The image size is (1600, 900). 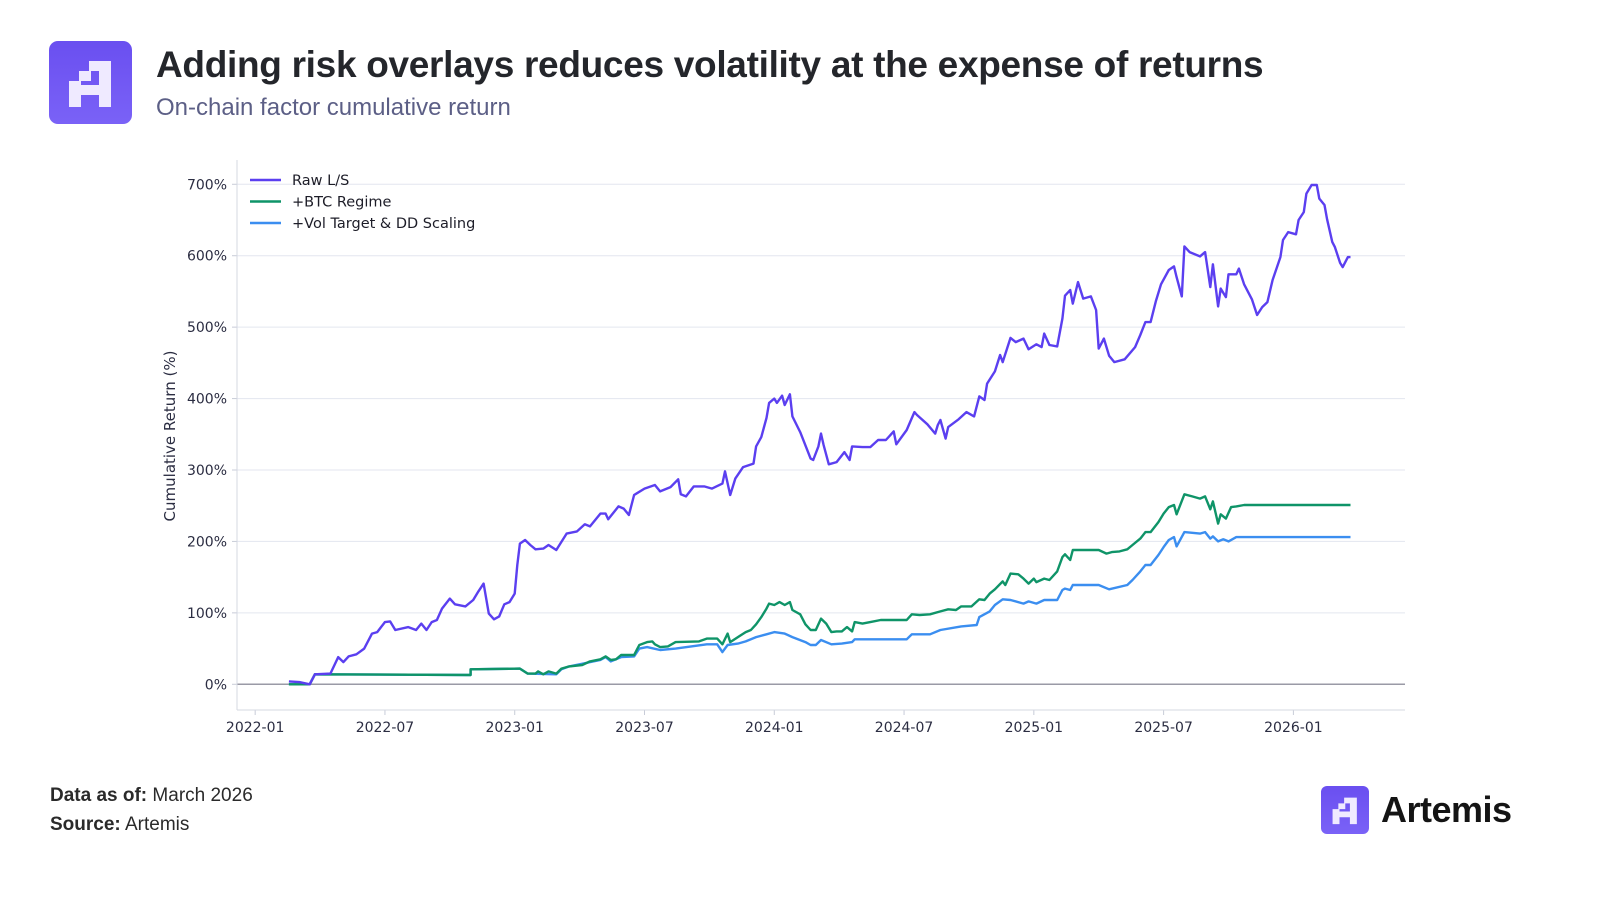 I want to click on brand-mark: Artemis, so click(x=1416, y=810).